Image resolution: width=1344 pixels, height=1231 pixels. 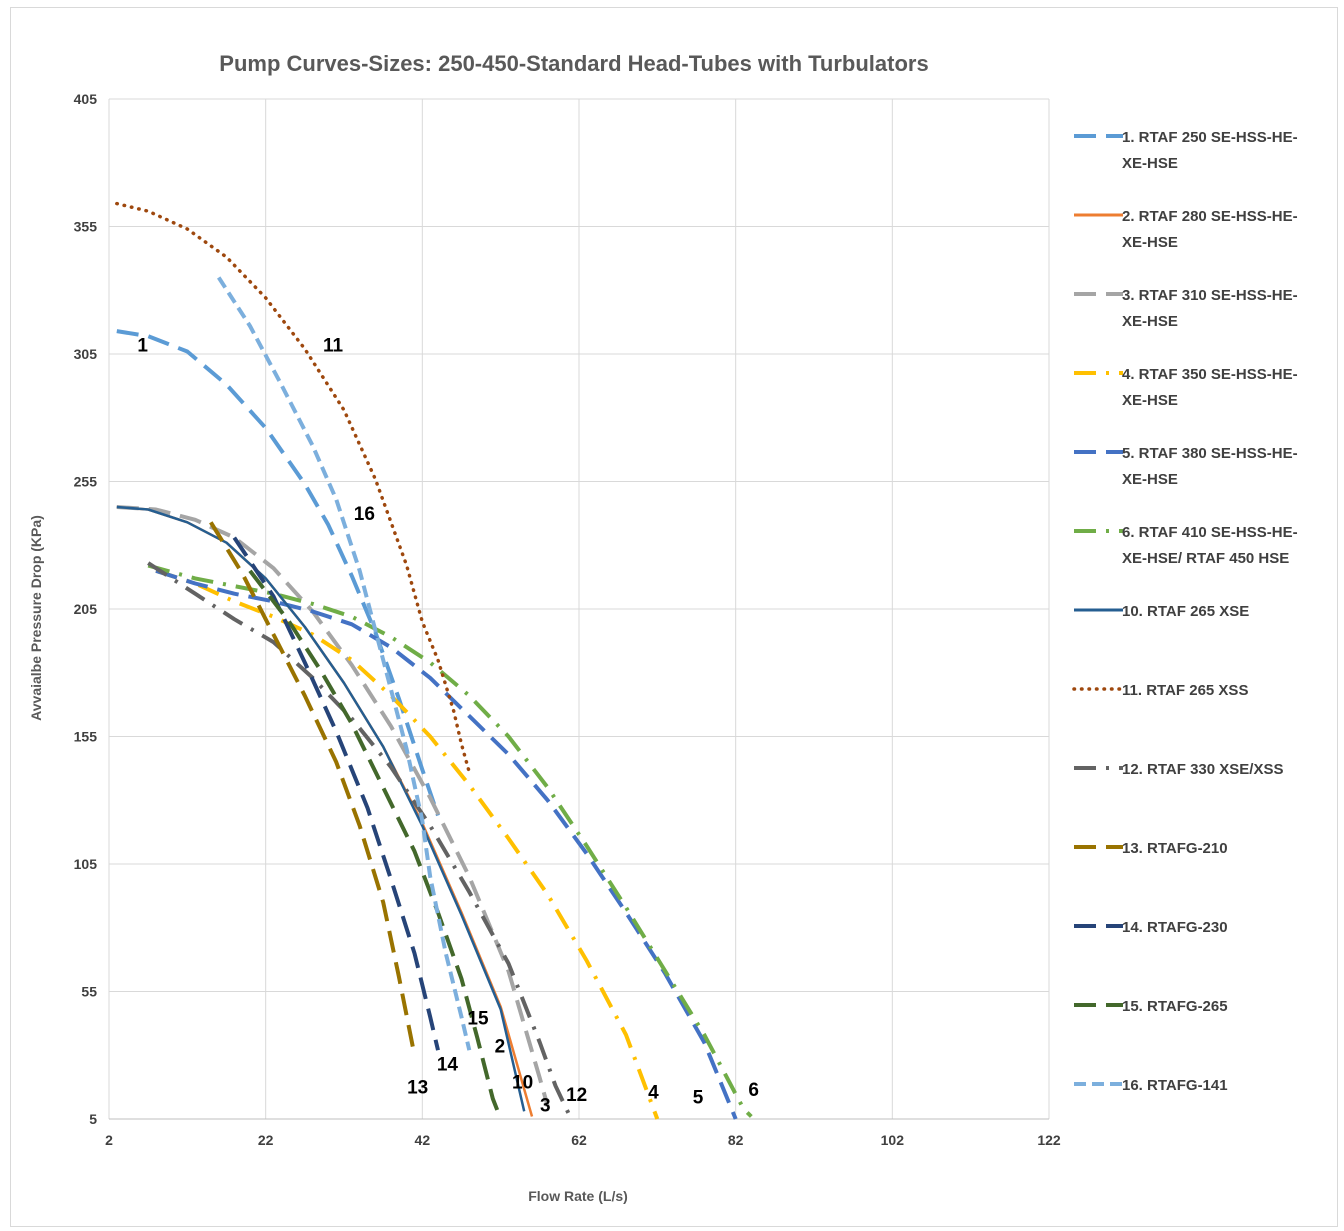 What do you see at coordinates (1150, 321) in the screenshot?
I see `legend-label-3: XE-HSE` at bounding box center [1150, 321].